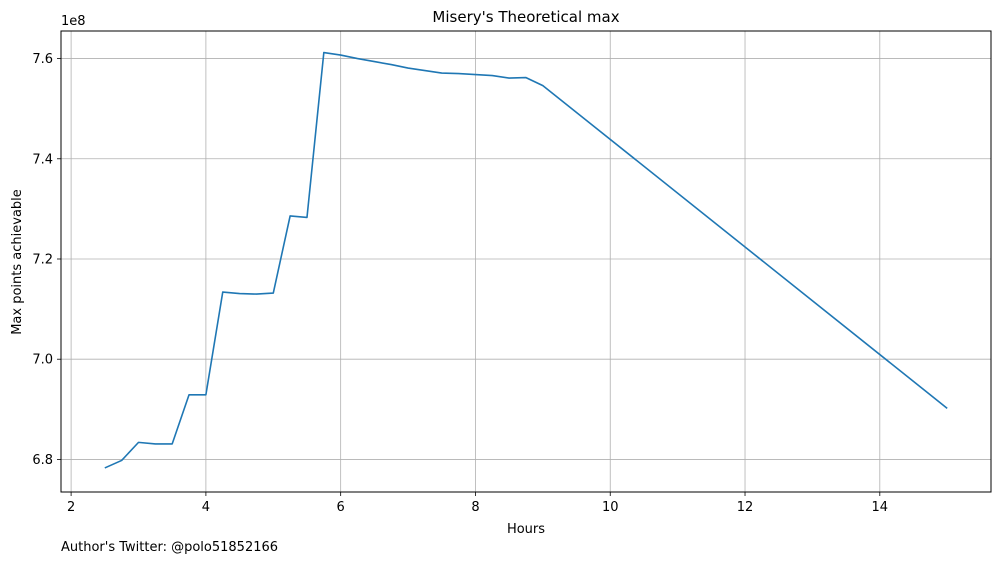 The height and width of the screenshot is (562, 1001). Describe the element at coordinates (526, 529) in the screenshot. I see `x-axis-label: Hours` at that location.